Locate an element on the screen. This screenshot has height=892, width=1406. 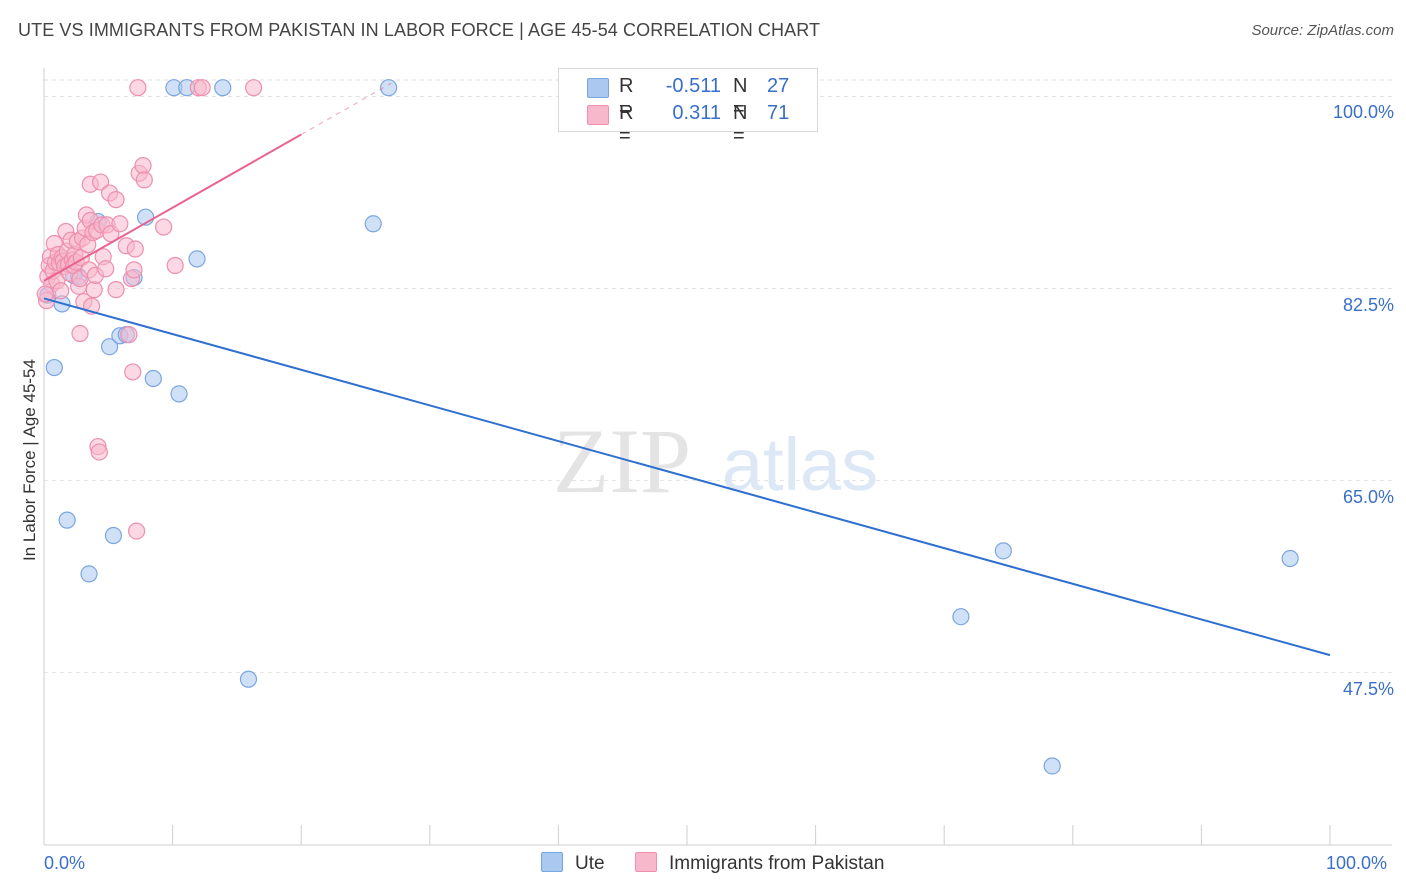
bottom-legend-pakistan: Immigrants from Pakistan is located at coordinates (759, 863).